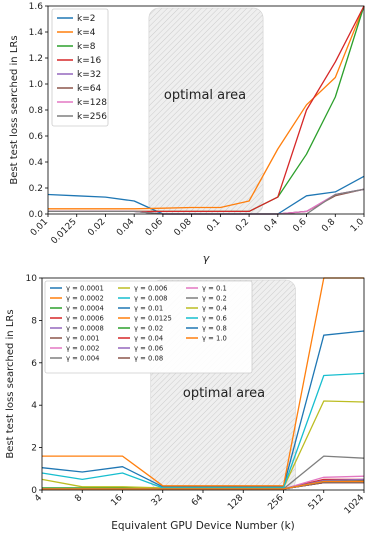 This screenshot has width=371, height=535. I want to click on chart-bottom-xticks: 4 8 16 32 64 128 256 512 1024, so click(199, 503).